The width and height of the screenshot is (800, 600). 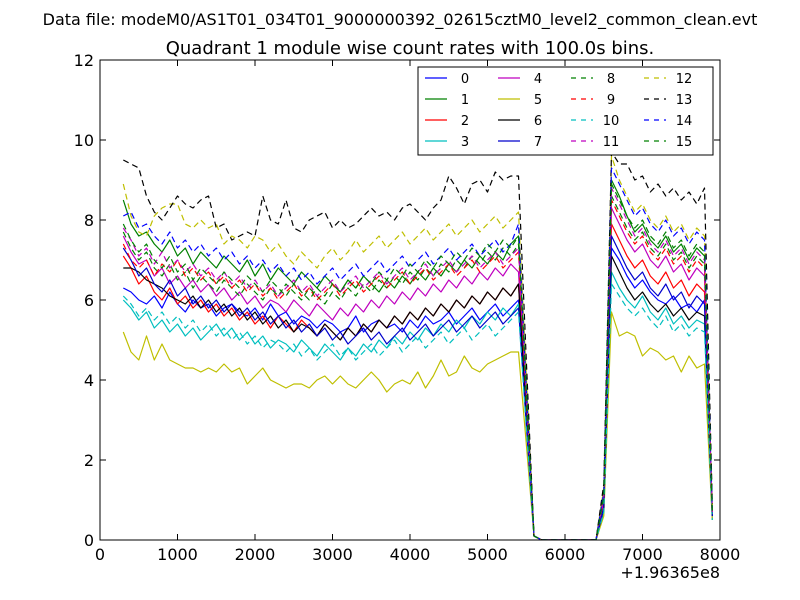 I want to click on legend-label-15: 15, so click(x=684, y=142).